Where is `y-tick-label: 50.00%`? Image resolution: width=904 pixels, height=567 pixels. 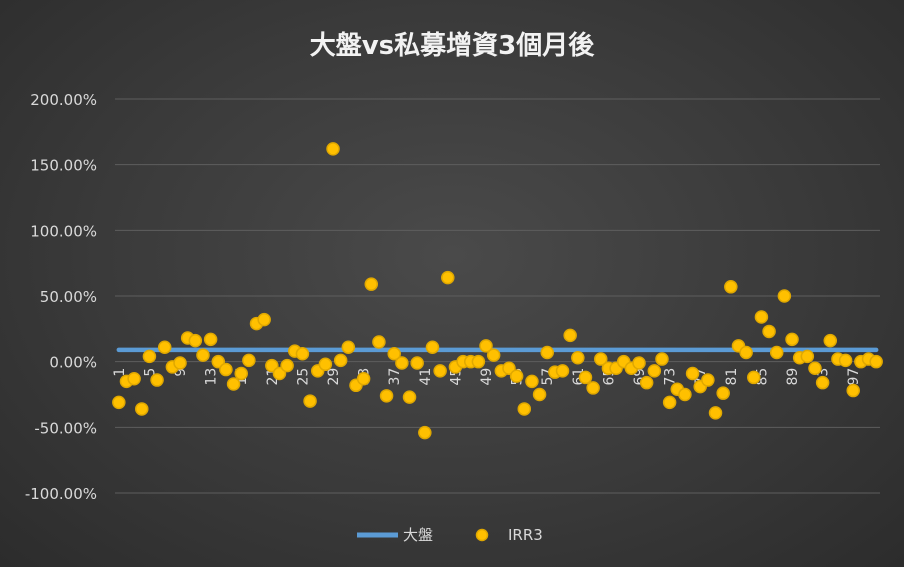
y-tick-label: 50.00% is located at coordinates (68, 297).